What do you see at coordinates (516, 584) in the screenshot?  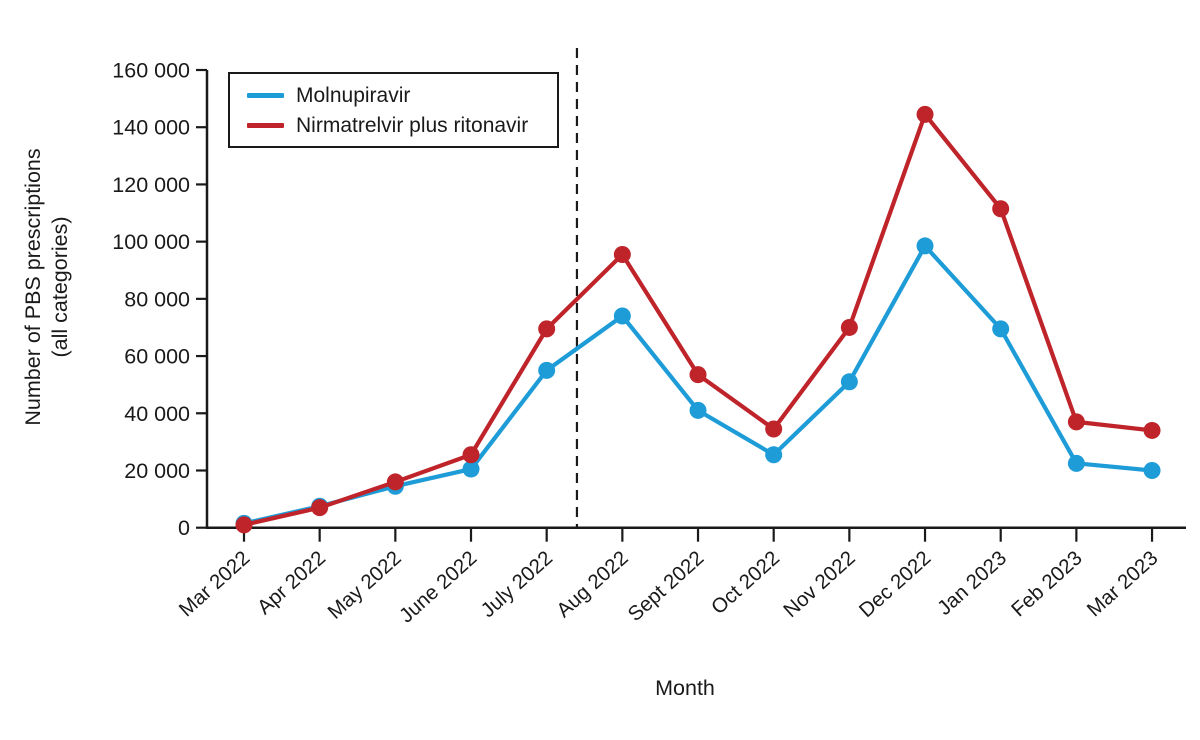 I see `x-tick-label: July 2022` at bounding box center [516, 584].